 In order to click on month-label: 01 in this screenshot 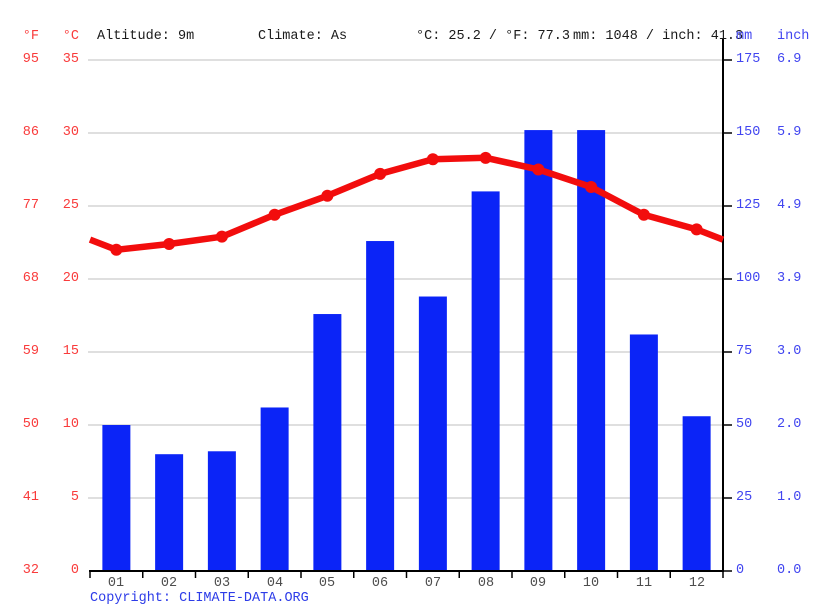, I will do `click(116, 583)`.